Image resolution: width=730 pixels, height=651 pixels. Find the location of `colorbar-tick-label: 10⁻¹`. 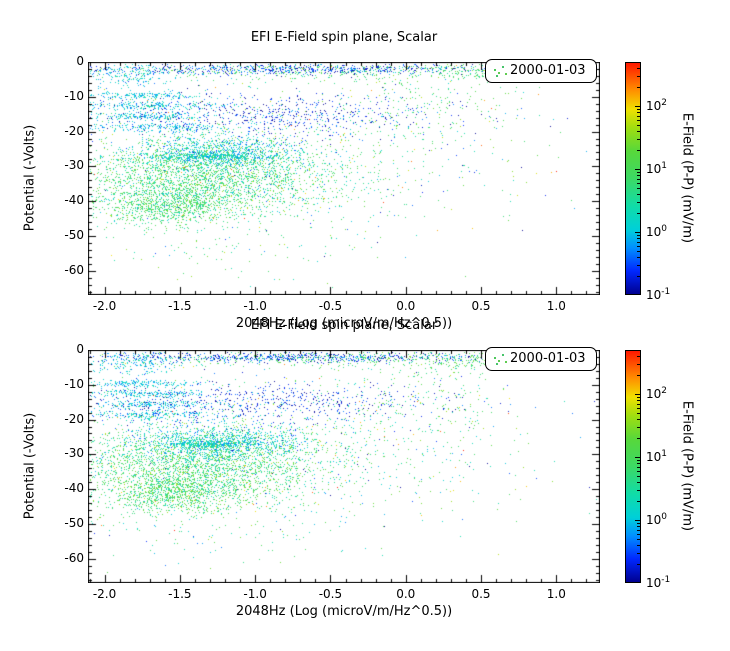

colorbar-tick-label: 10⁻¹ is located at coordinates (658, 582).